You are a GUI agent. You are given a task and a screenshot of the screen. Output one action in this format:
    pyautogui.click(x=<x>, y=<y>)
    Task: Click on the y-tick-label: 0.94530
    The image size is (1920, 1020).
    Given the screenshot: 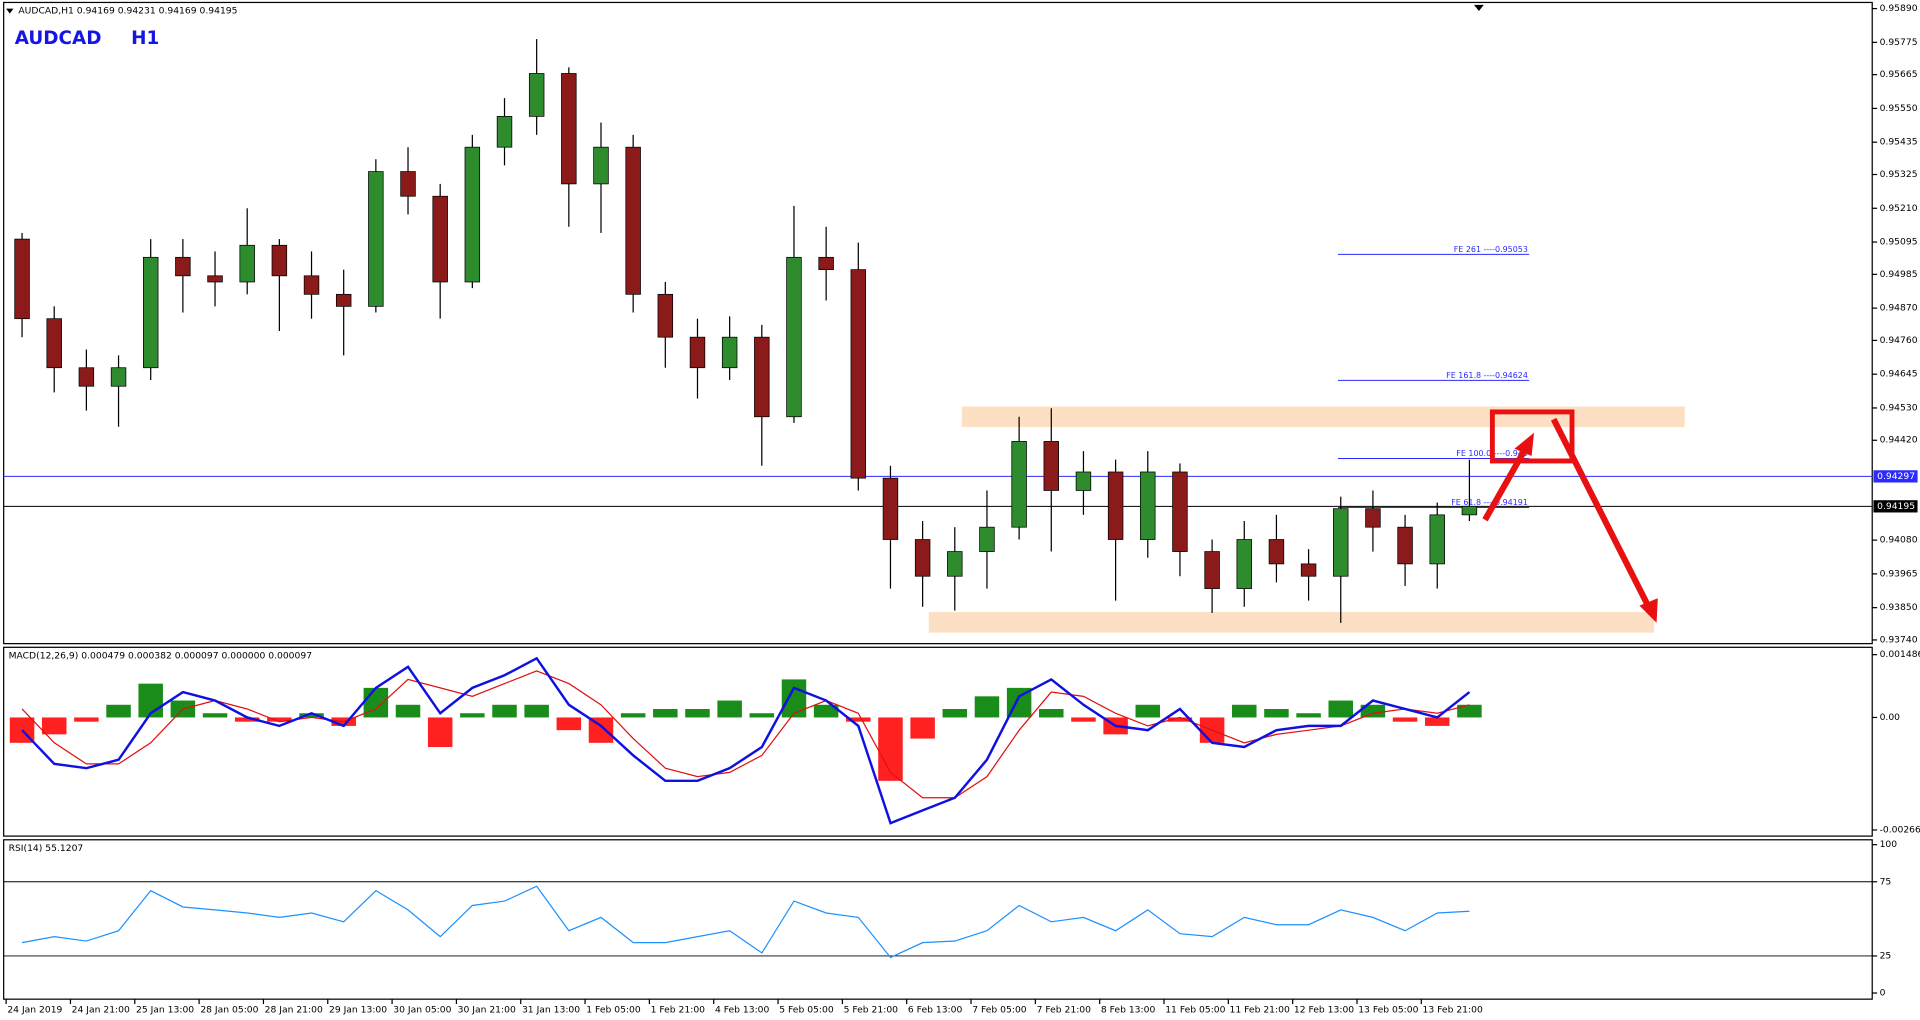 What is the action you would take?
    pyautogui.click(x=1899, y=407)
    